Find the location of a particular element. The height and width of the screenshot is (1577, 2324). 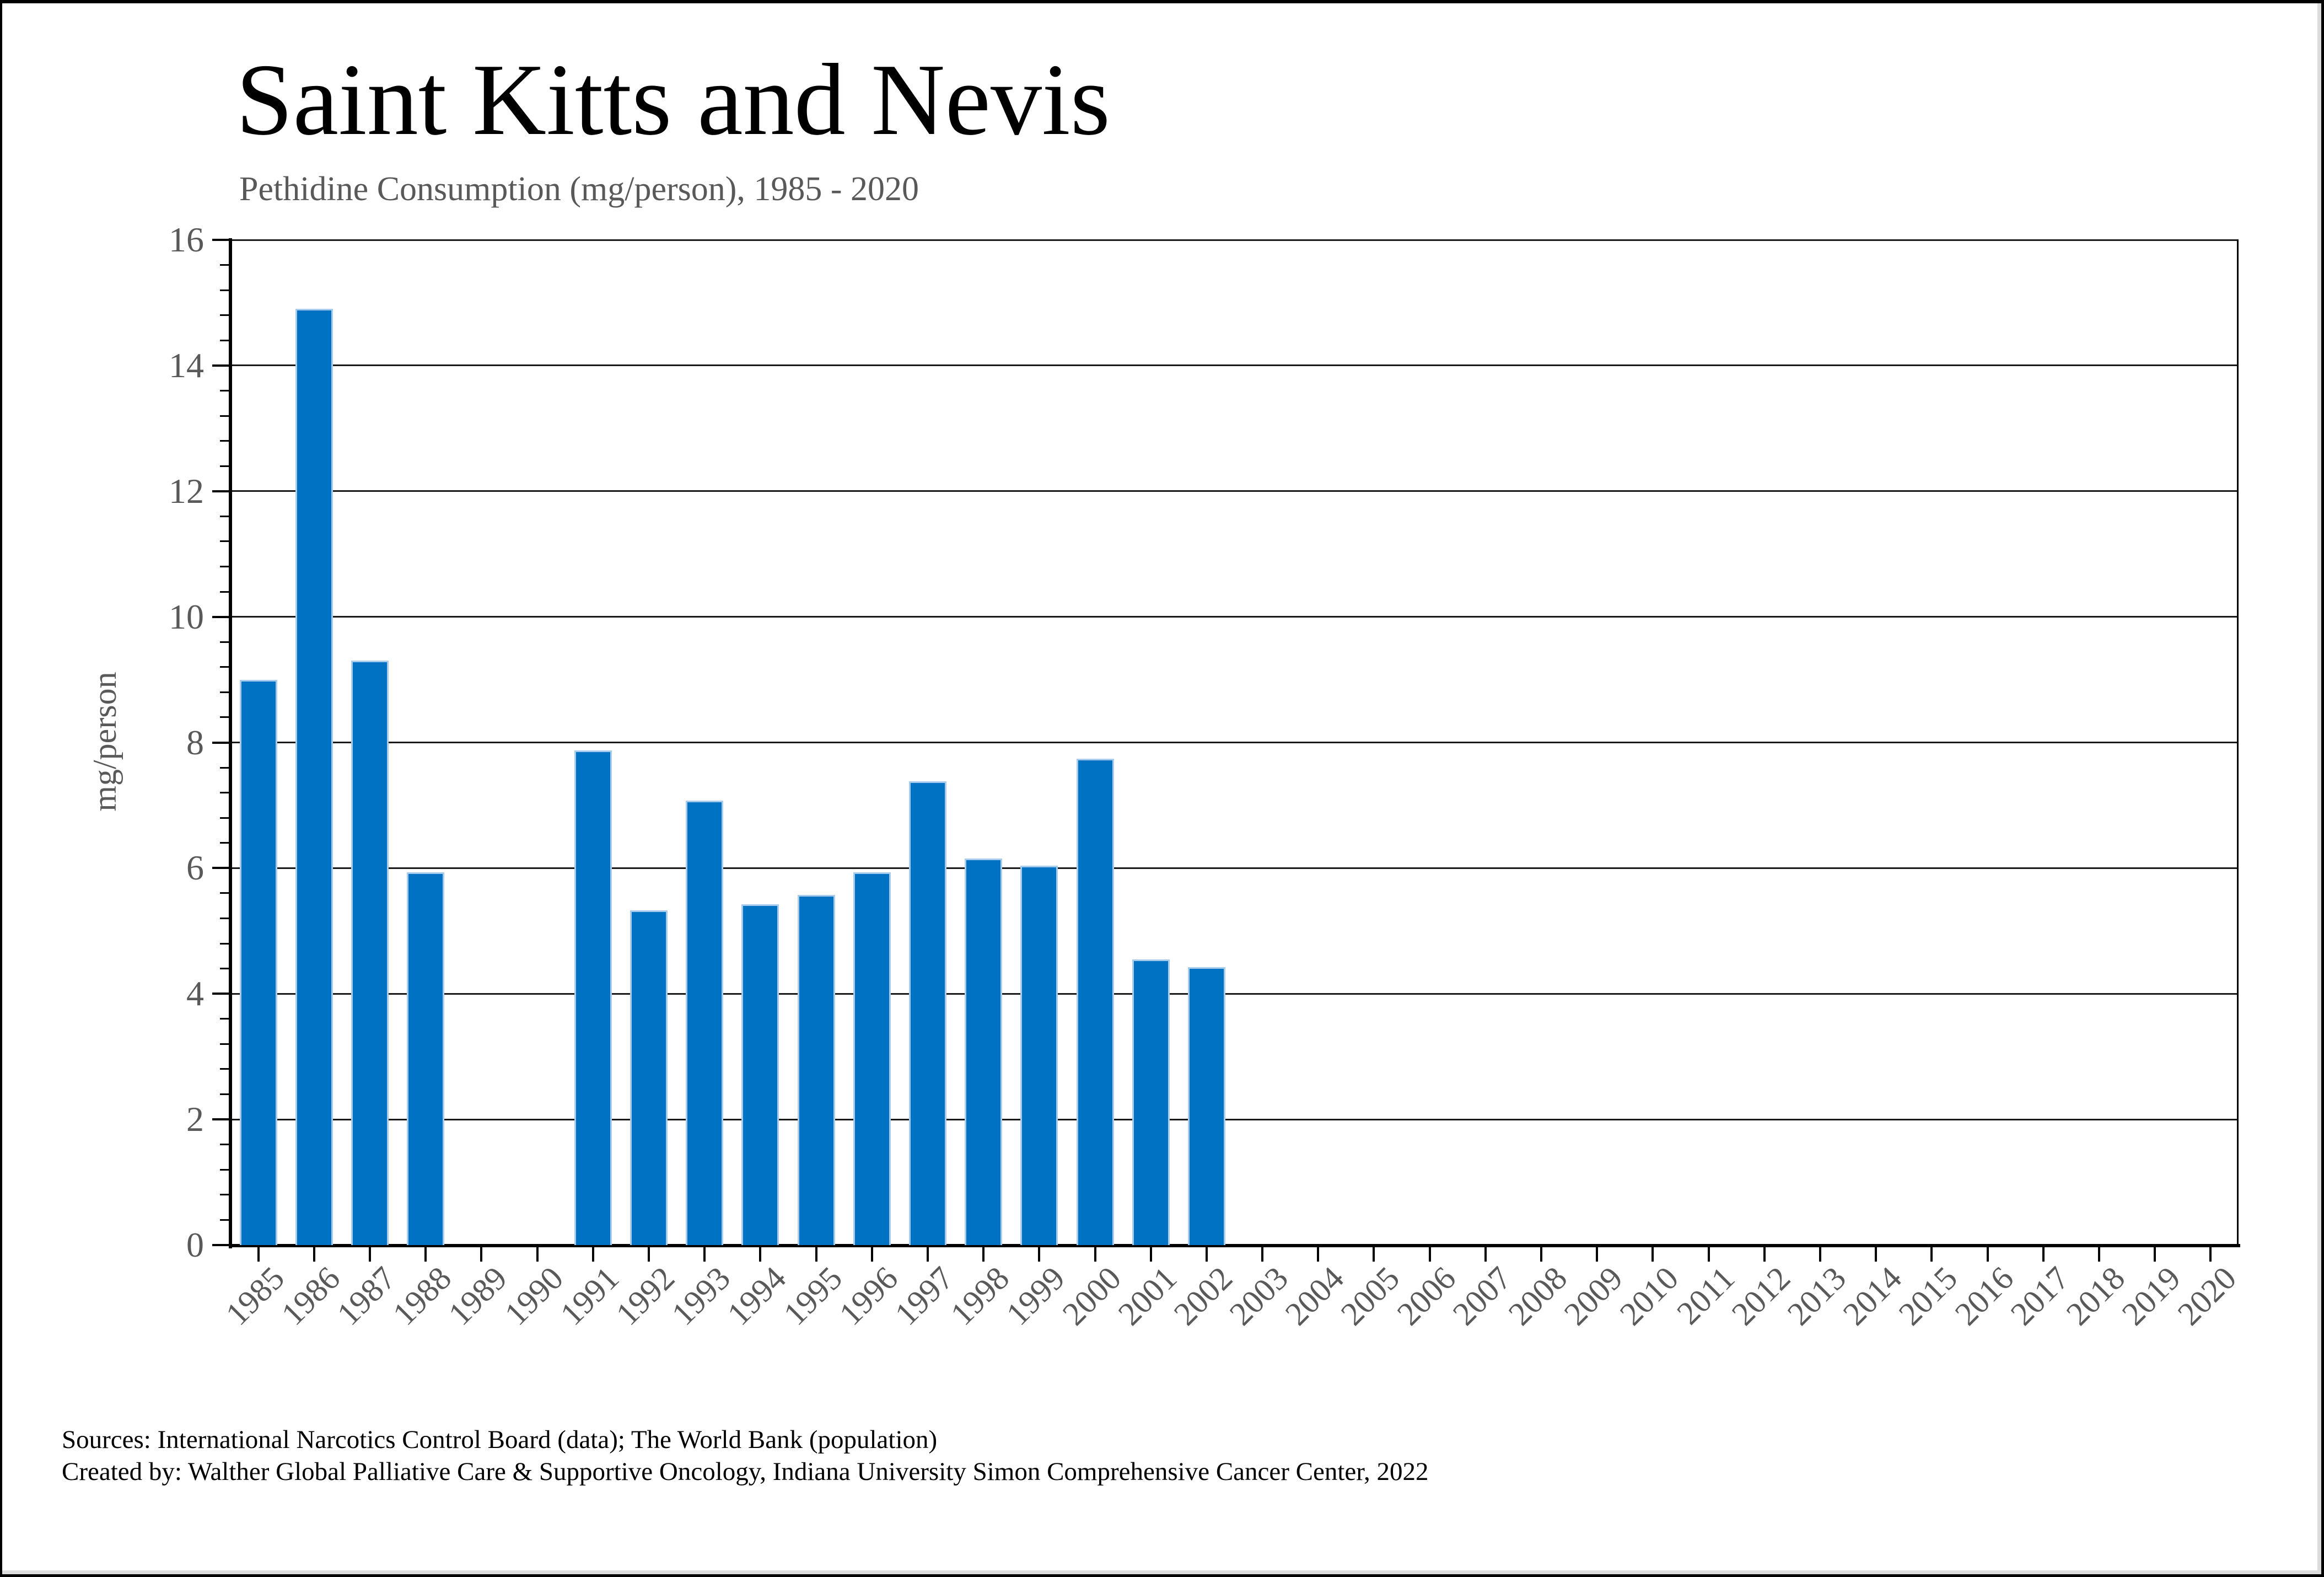

x-tick-2008 is located at coordinates (1541, 1255).